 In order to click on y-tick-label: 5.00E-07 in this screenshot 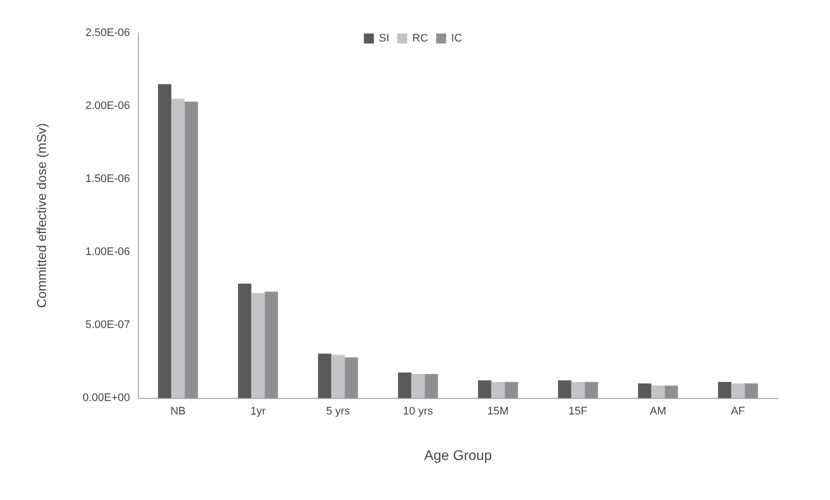, I will do `click(107, 325)`.